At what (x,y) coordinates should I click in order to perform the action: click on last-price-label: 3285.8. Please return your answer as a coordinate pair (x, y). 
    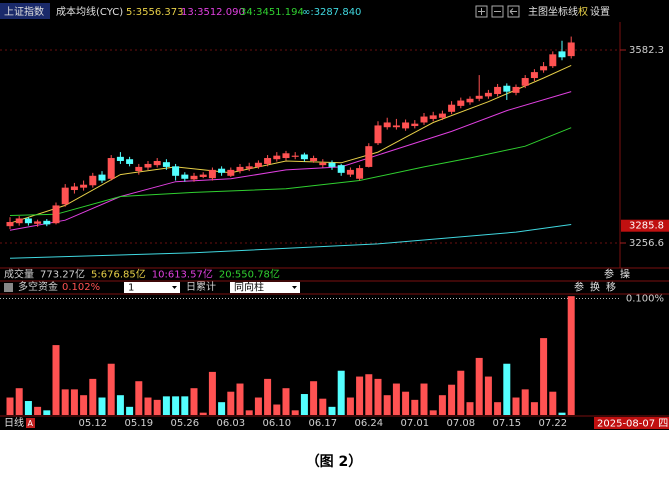
    Looking at the image, I should click on (646, 226).